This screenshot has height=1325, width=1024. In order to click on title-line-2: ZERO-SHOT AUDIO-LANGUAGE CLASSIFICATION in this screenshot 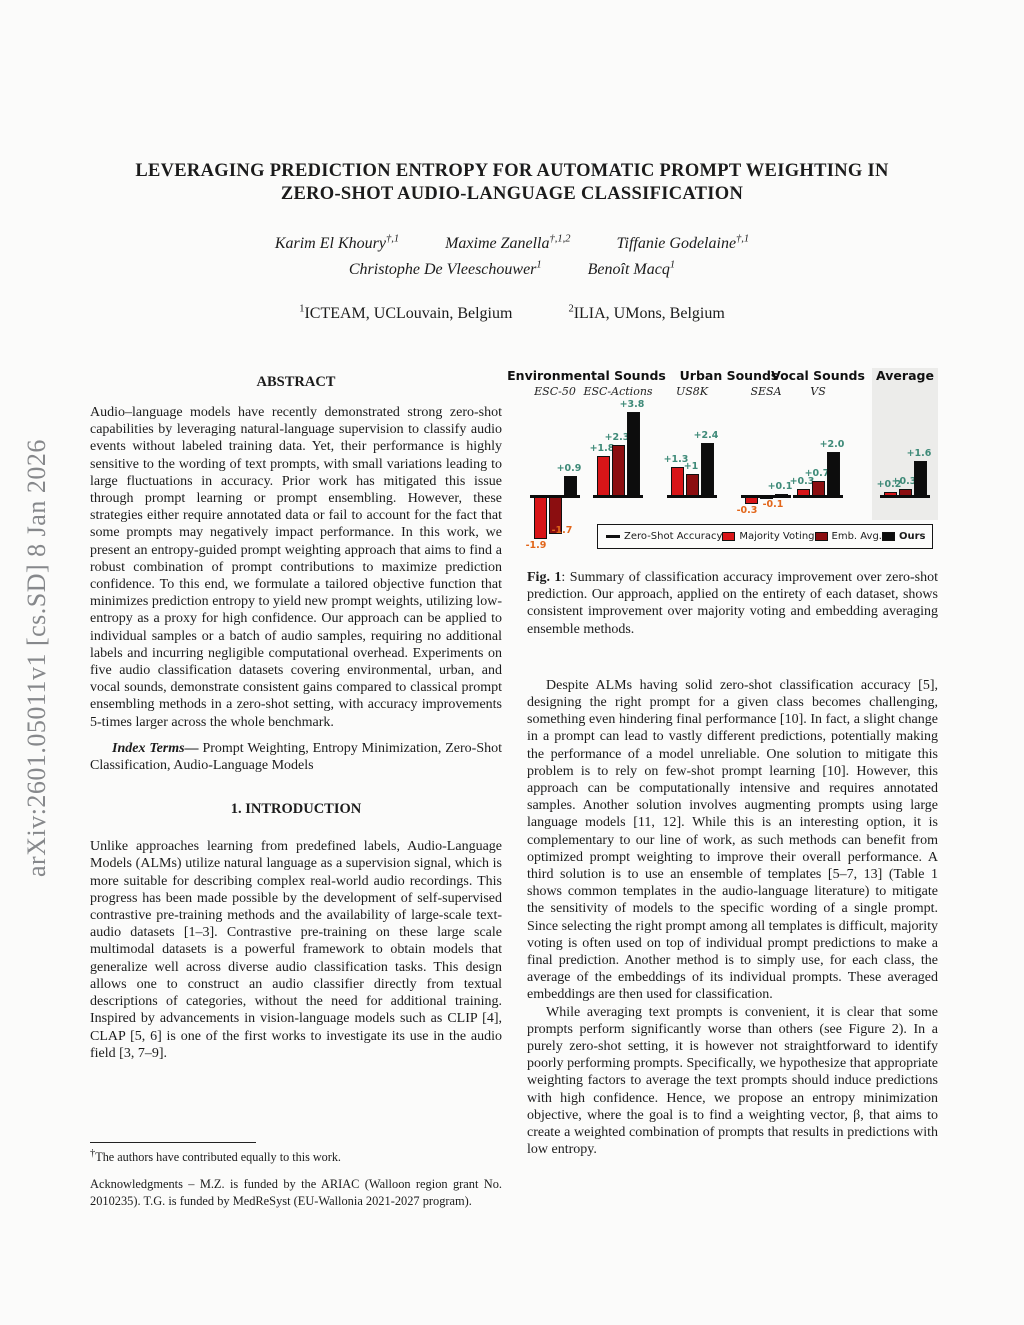, I will do `click(512, 194)`.